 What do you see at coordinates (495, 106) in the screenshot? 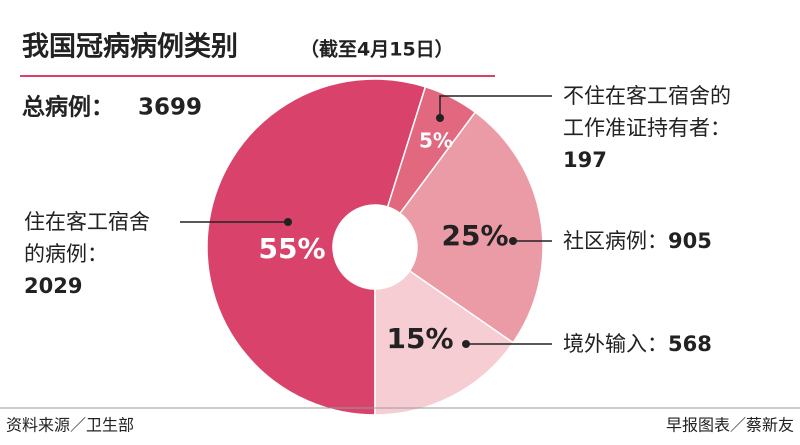
I see `callout-line` at bounding box center [495, 106].